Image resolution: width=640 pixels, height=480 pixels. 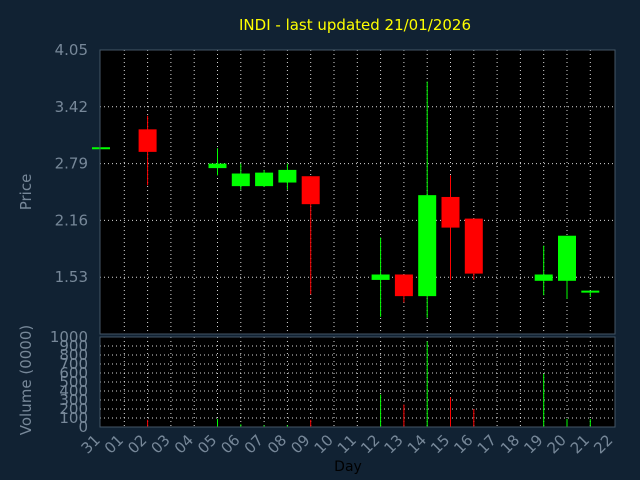 I want to click on price-tick-label: 1.53, so click(x=71, y=277).